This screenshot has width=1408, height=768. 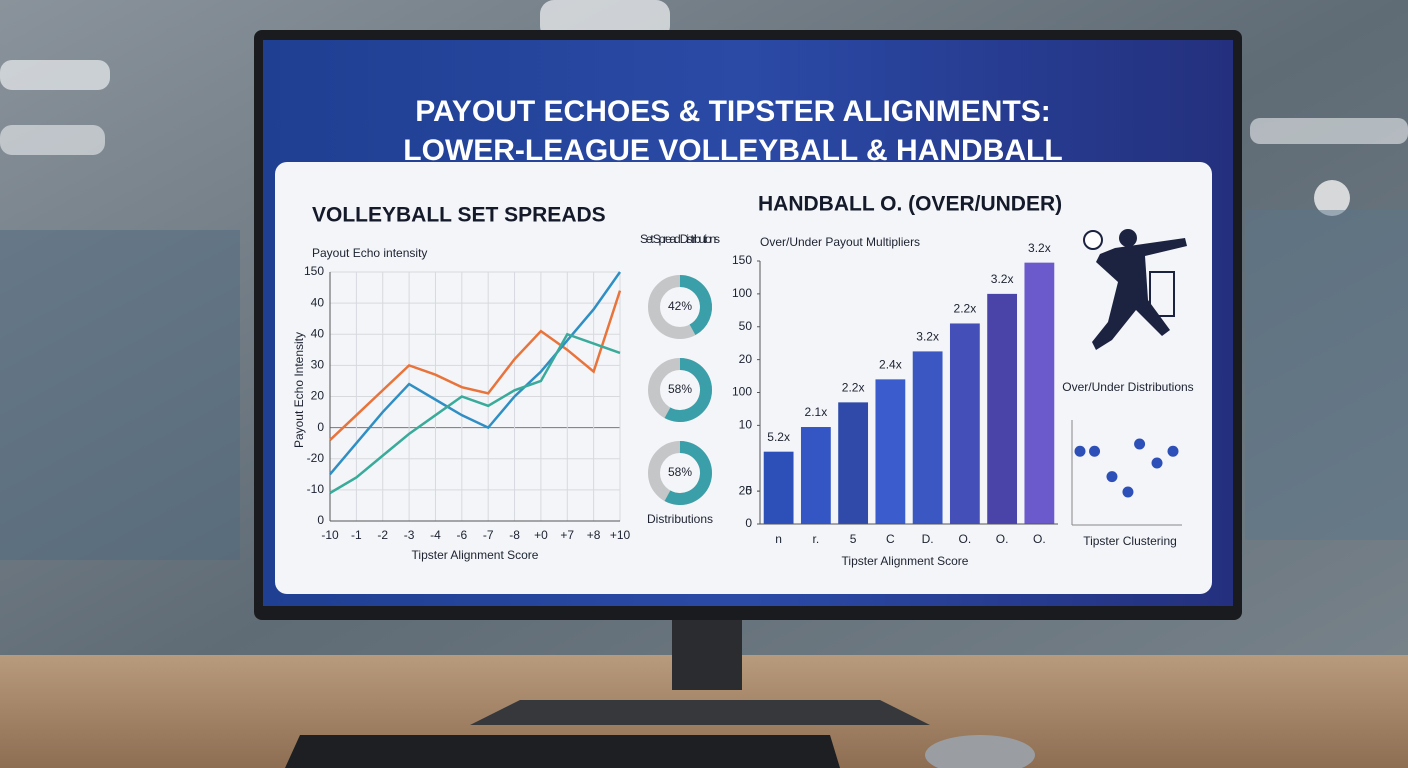 I want to click on x-tick-label: -4, so click(x=435, y=535).